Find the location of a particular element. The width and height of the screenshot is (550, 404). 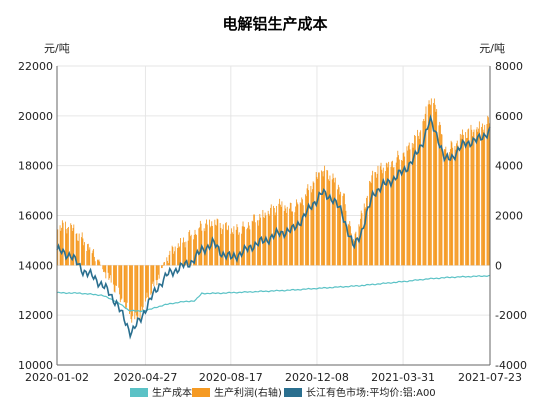

left-tick-label: 18000 is located at coordinates (35, 166).